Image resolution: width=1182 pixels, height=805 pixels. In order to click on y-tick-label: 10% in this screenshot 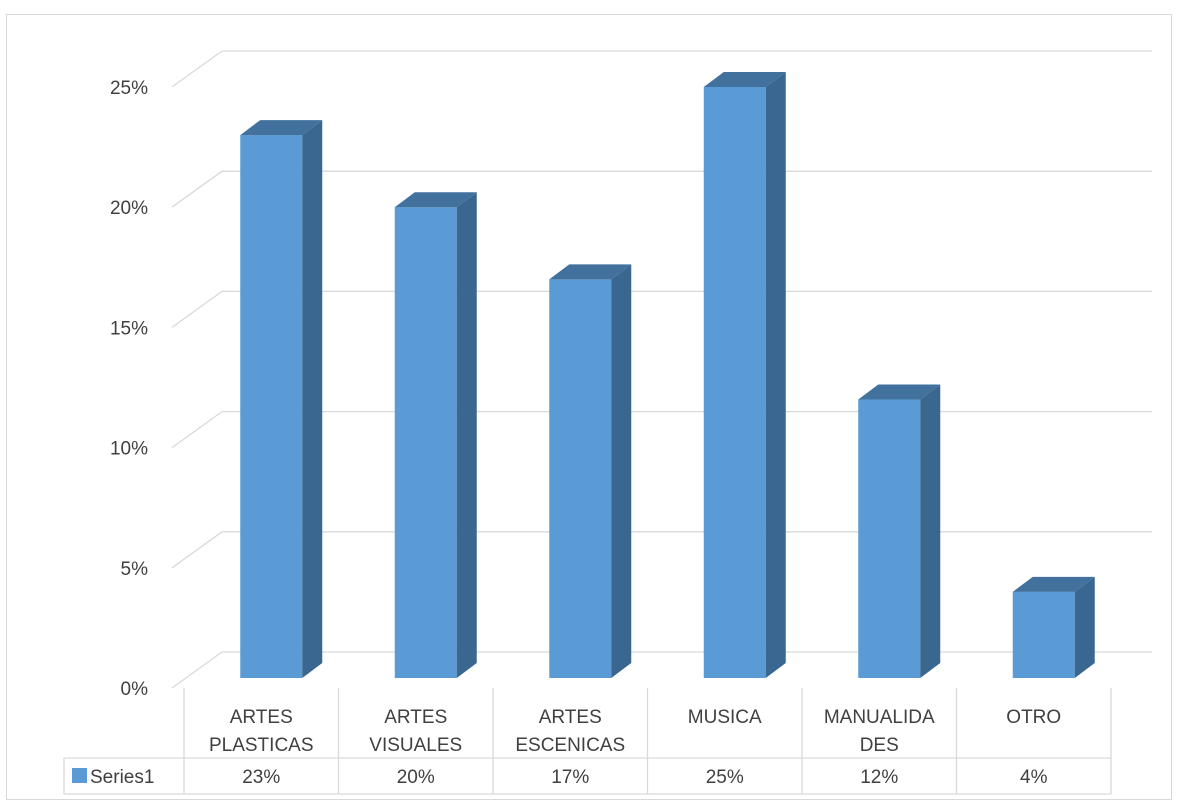, I will do `click(129, 449)`.